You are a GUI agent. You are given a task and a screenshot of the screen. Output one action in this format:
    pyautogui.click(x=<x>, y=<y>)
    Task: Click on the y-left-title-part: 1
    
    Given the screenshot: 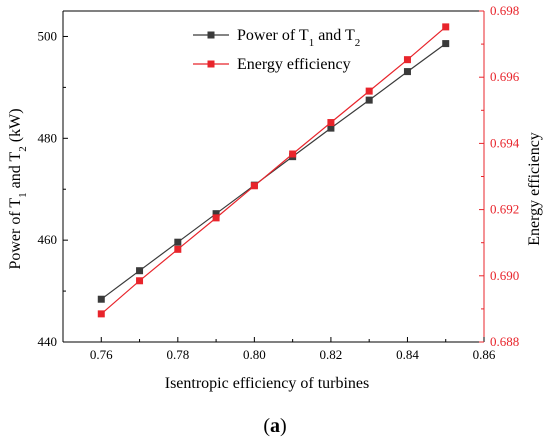 What is the action you would take?
    pyautogui.click(x=23, y=195)
    